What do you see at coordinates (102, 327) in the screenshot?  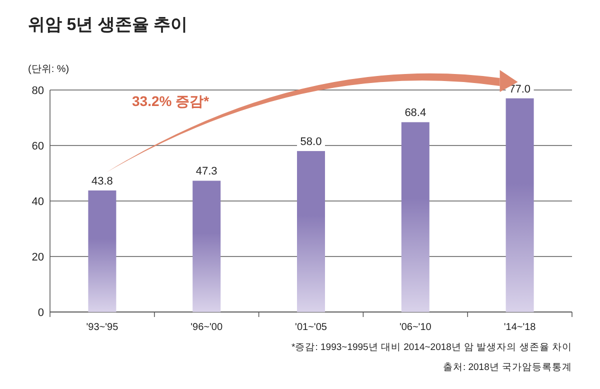 I see `x-tick-label: '93~'95` at bounding box center [102, 327].